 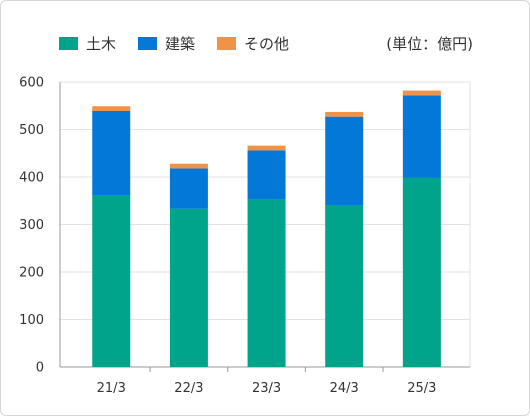 What do you see at coordinates (68, 43) in the screenshot?
I see `legend-swatch-civil` at bounding box center [68, 43].